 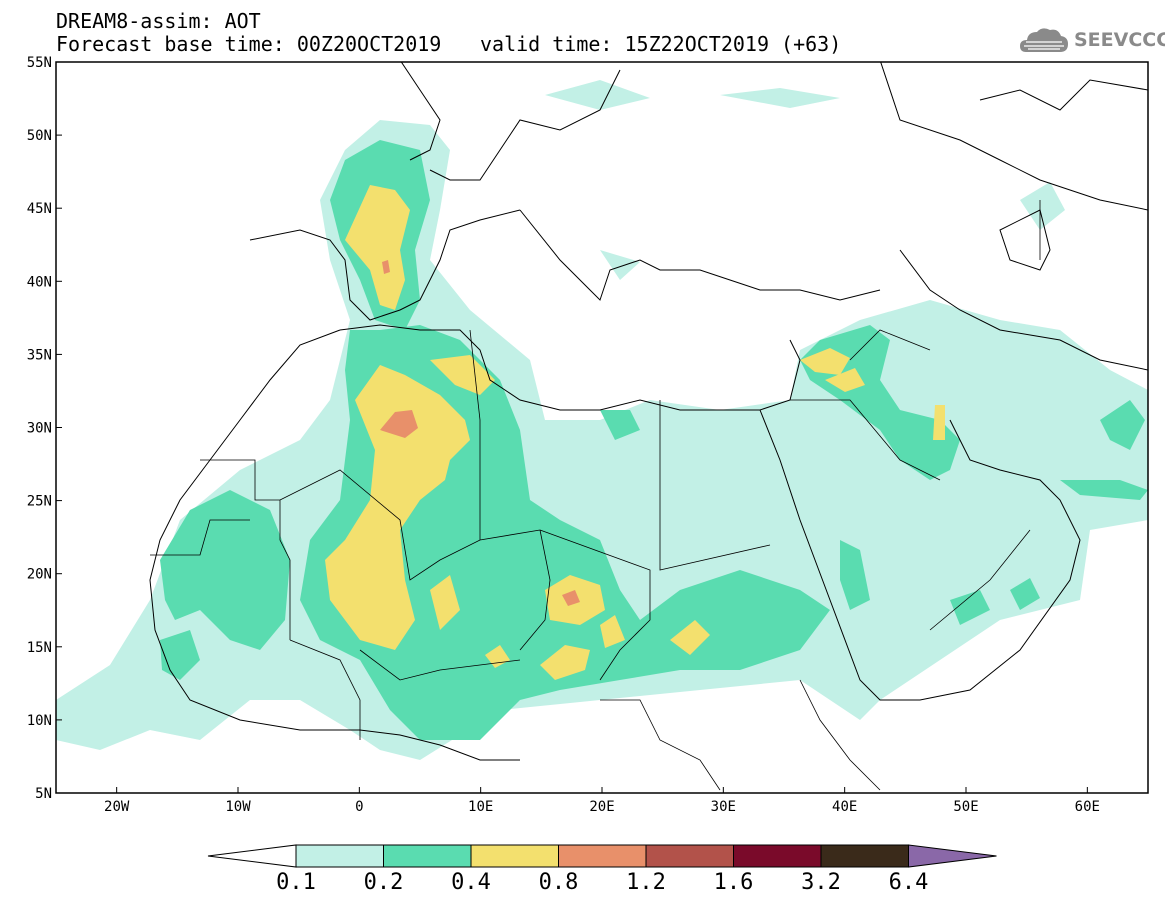 I want to click on lat-tick-label: 35N, so click(x=39, y=355).